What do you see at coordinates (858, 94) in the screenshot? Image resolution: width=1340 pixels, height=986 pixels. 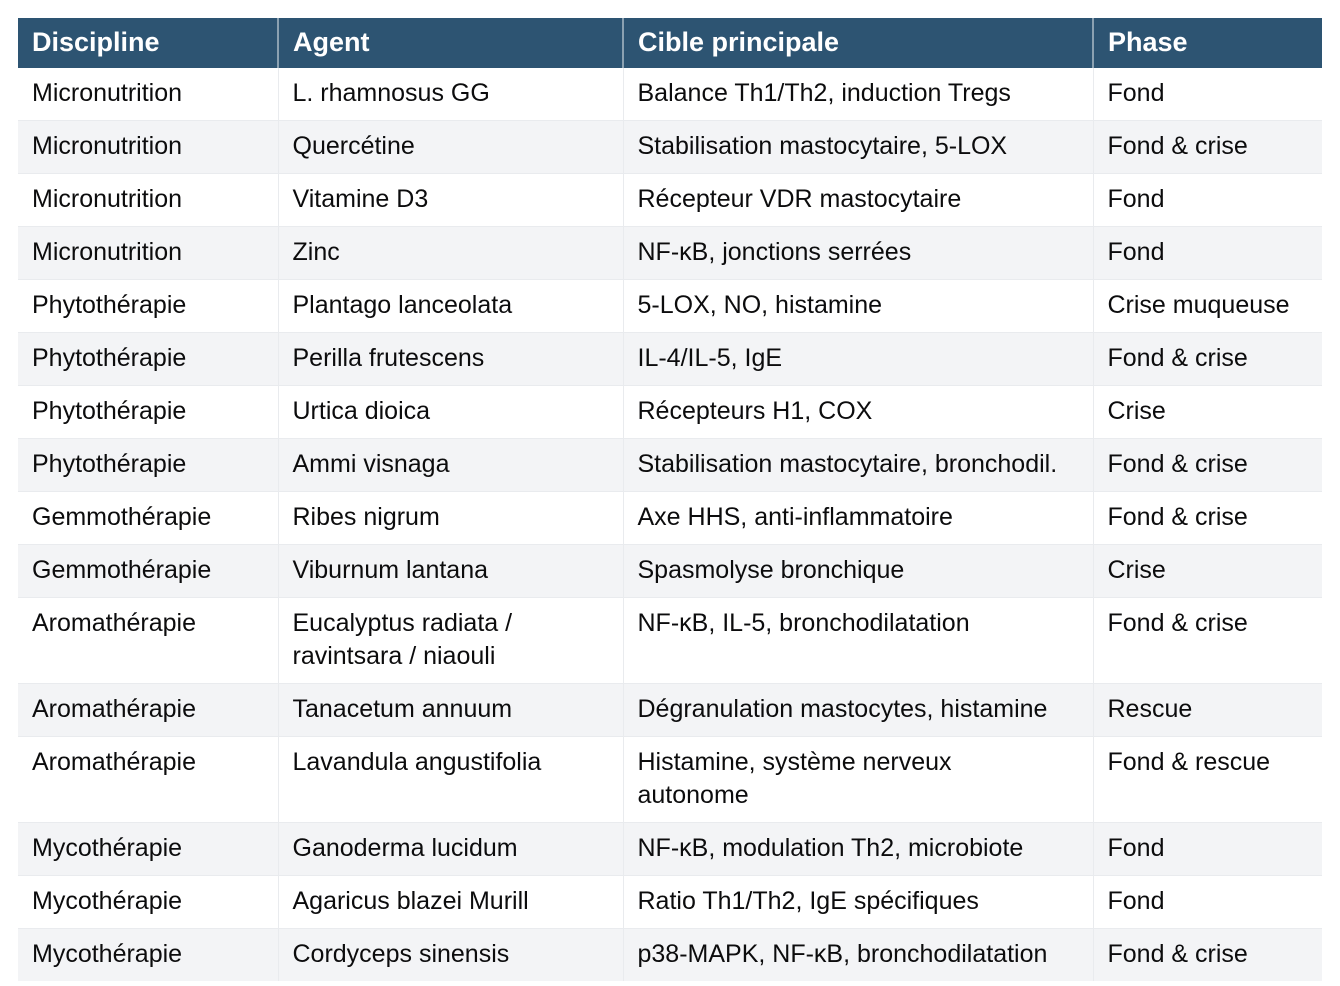 I see `cell-cible: Balance Th1/Th2, induction Tregs` at bounding box center [858, 94].